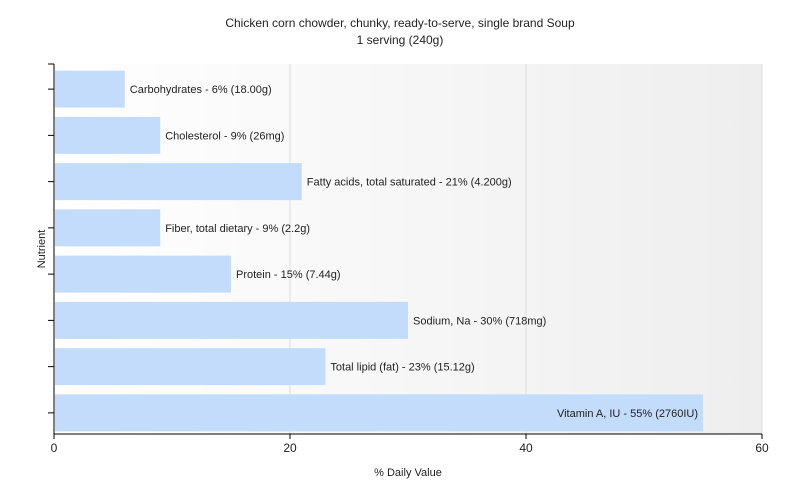  Describe the element at coordinates (400, 40) in the screenshot. I see `chart-subtitle: 1 serving (240g)` at that location.